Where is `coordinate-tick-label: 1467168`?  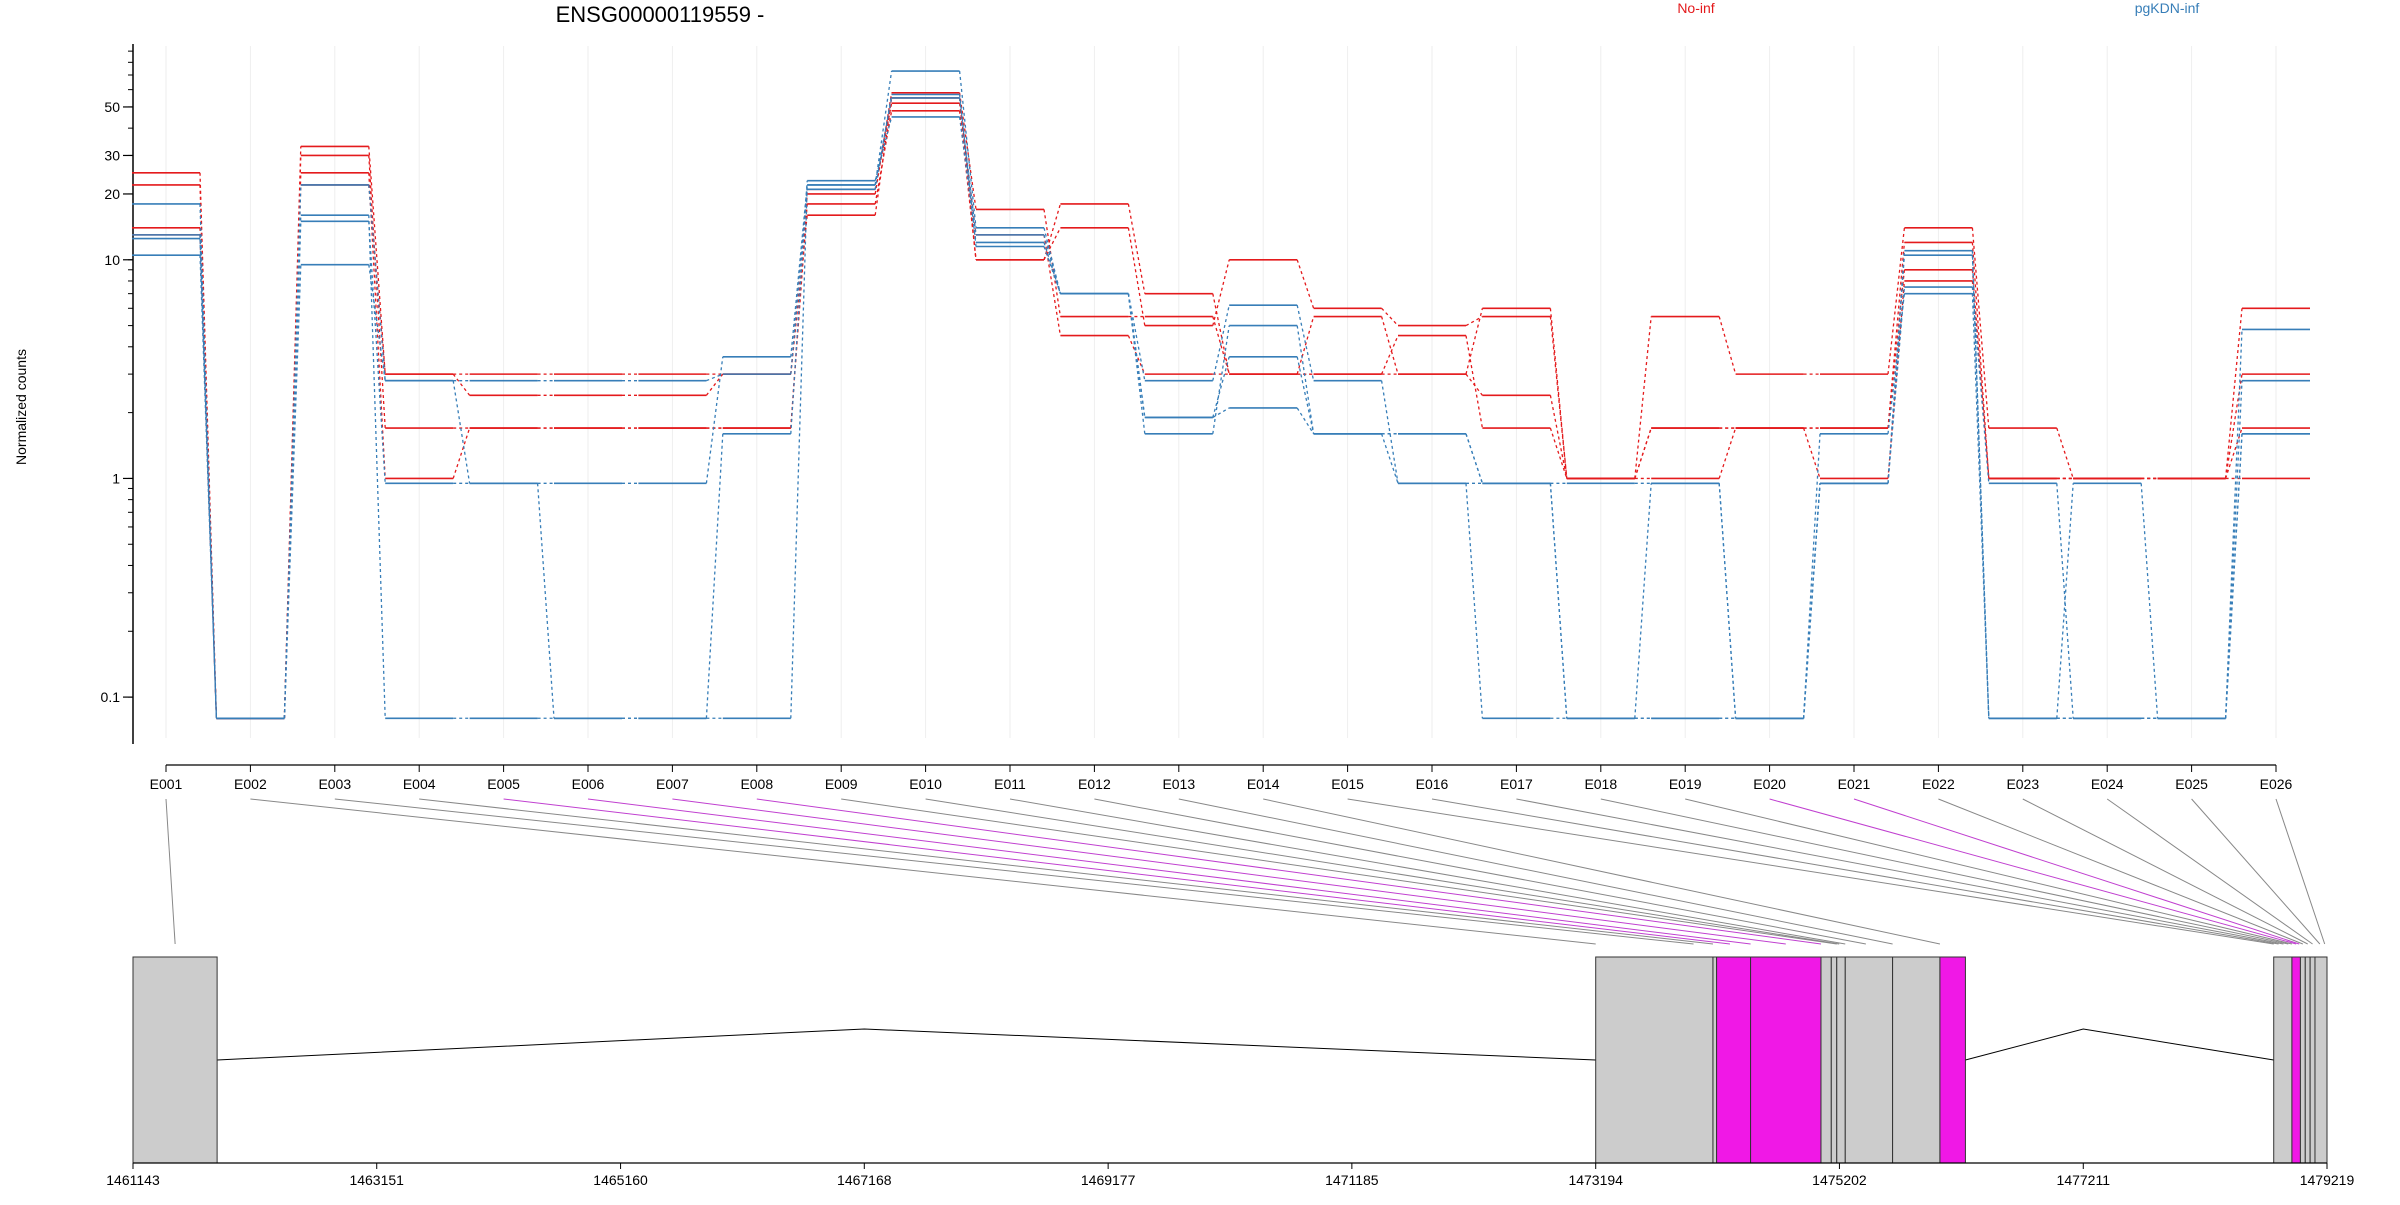
coordinate-tick-label: 1467168 is located at coordinates (864, 1180).